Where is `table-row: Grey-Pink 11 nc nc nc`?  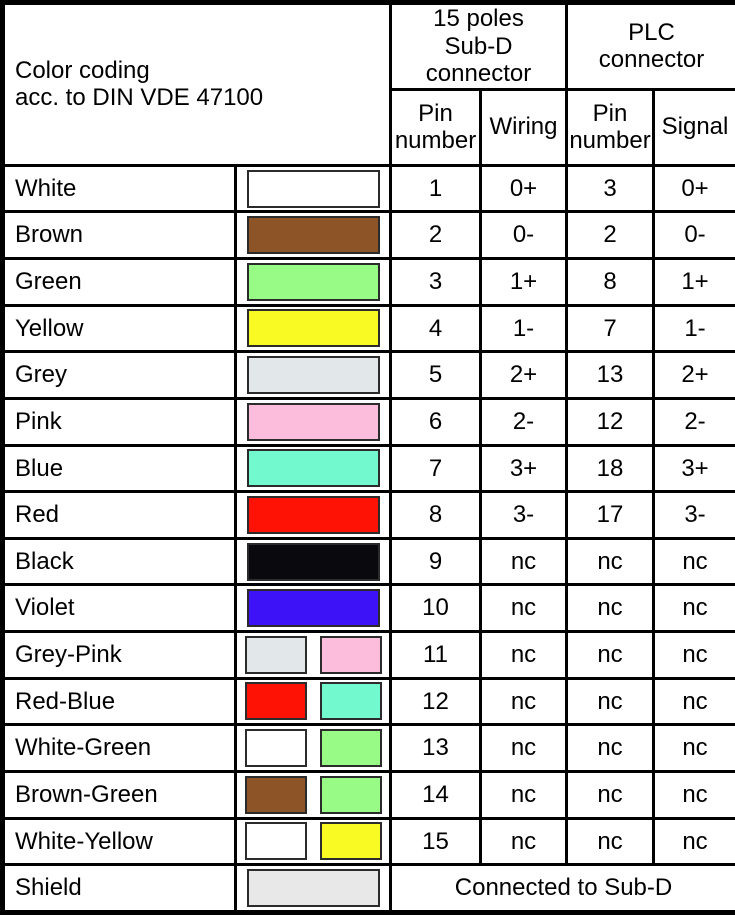
table-row: Grey-Pink 11 nc nc nc is located at coordinates (368, 655).